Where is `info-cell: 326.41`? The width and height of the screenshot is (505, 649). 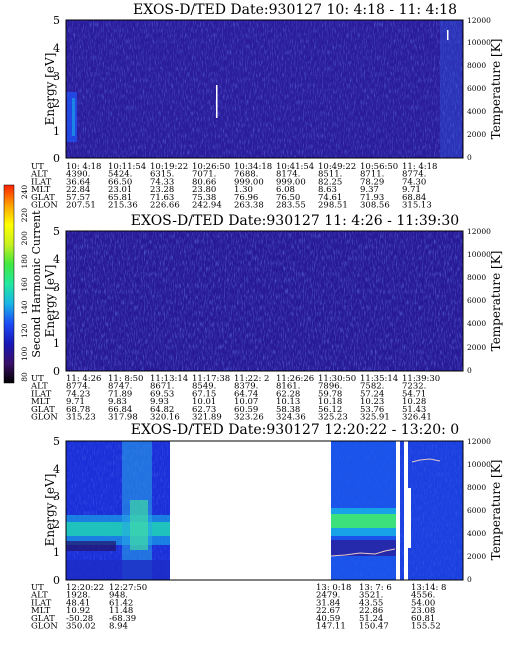
info-cell: 326.41 is located at coordinates (417, 418).